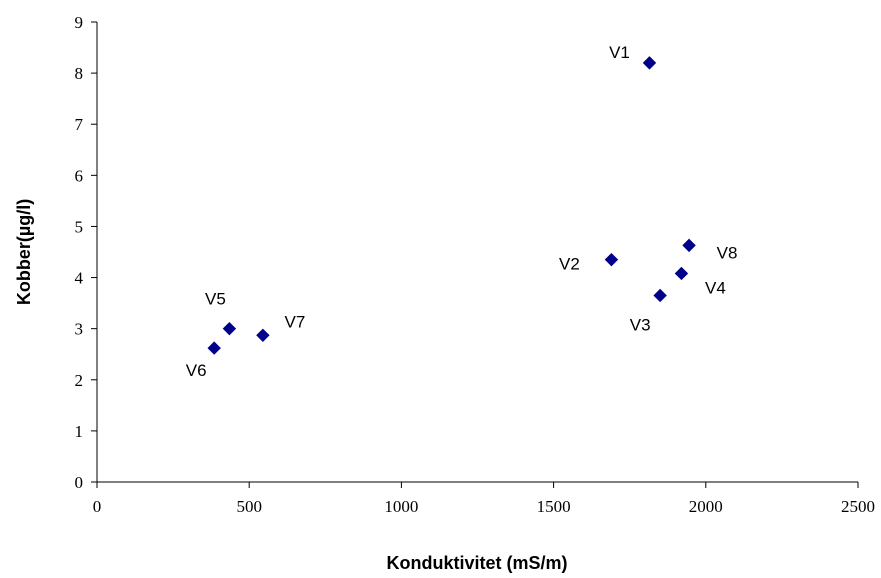 This screenshot has height=578, width=881. What do you see at coordinates (484, 499) in the screenshot?
I see `x-ticks: 0 500 1000 1500 2000 2500` at bounding box center [484, 499].